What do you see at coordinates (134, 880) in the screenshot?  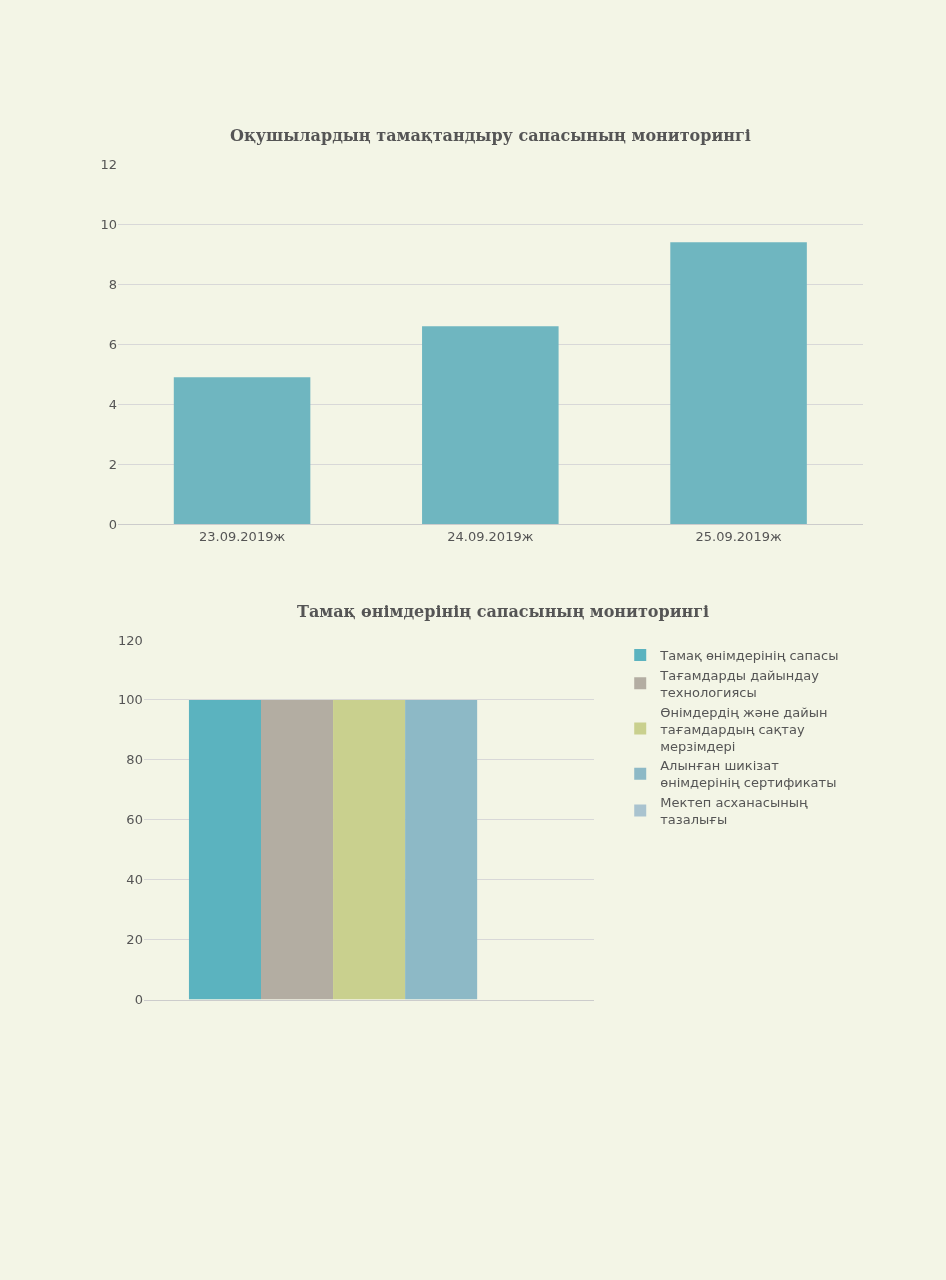 I see `y-tick-label: 40` at bounding box center [134, 880].